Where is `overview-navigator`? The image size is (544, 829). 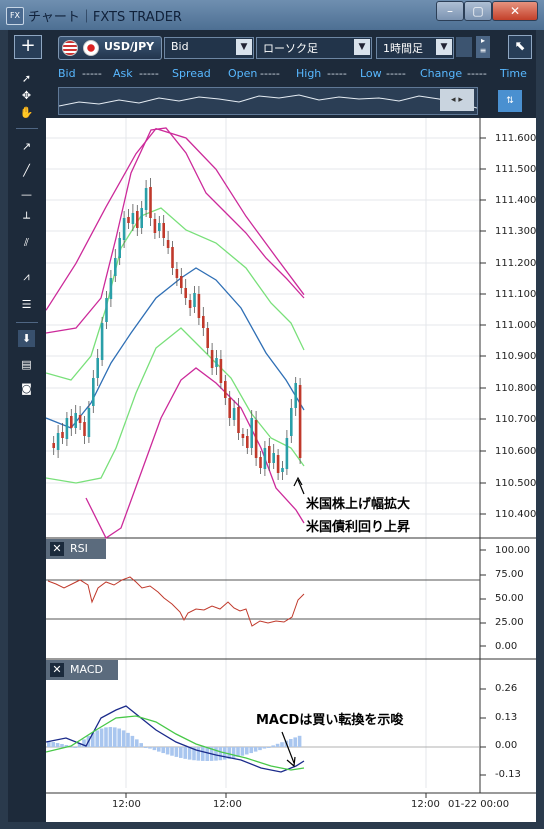
overview-navigator is located at coordinates (268, 101).